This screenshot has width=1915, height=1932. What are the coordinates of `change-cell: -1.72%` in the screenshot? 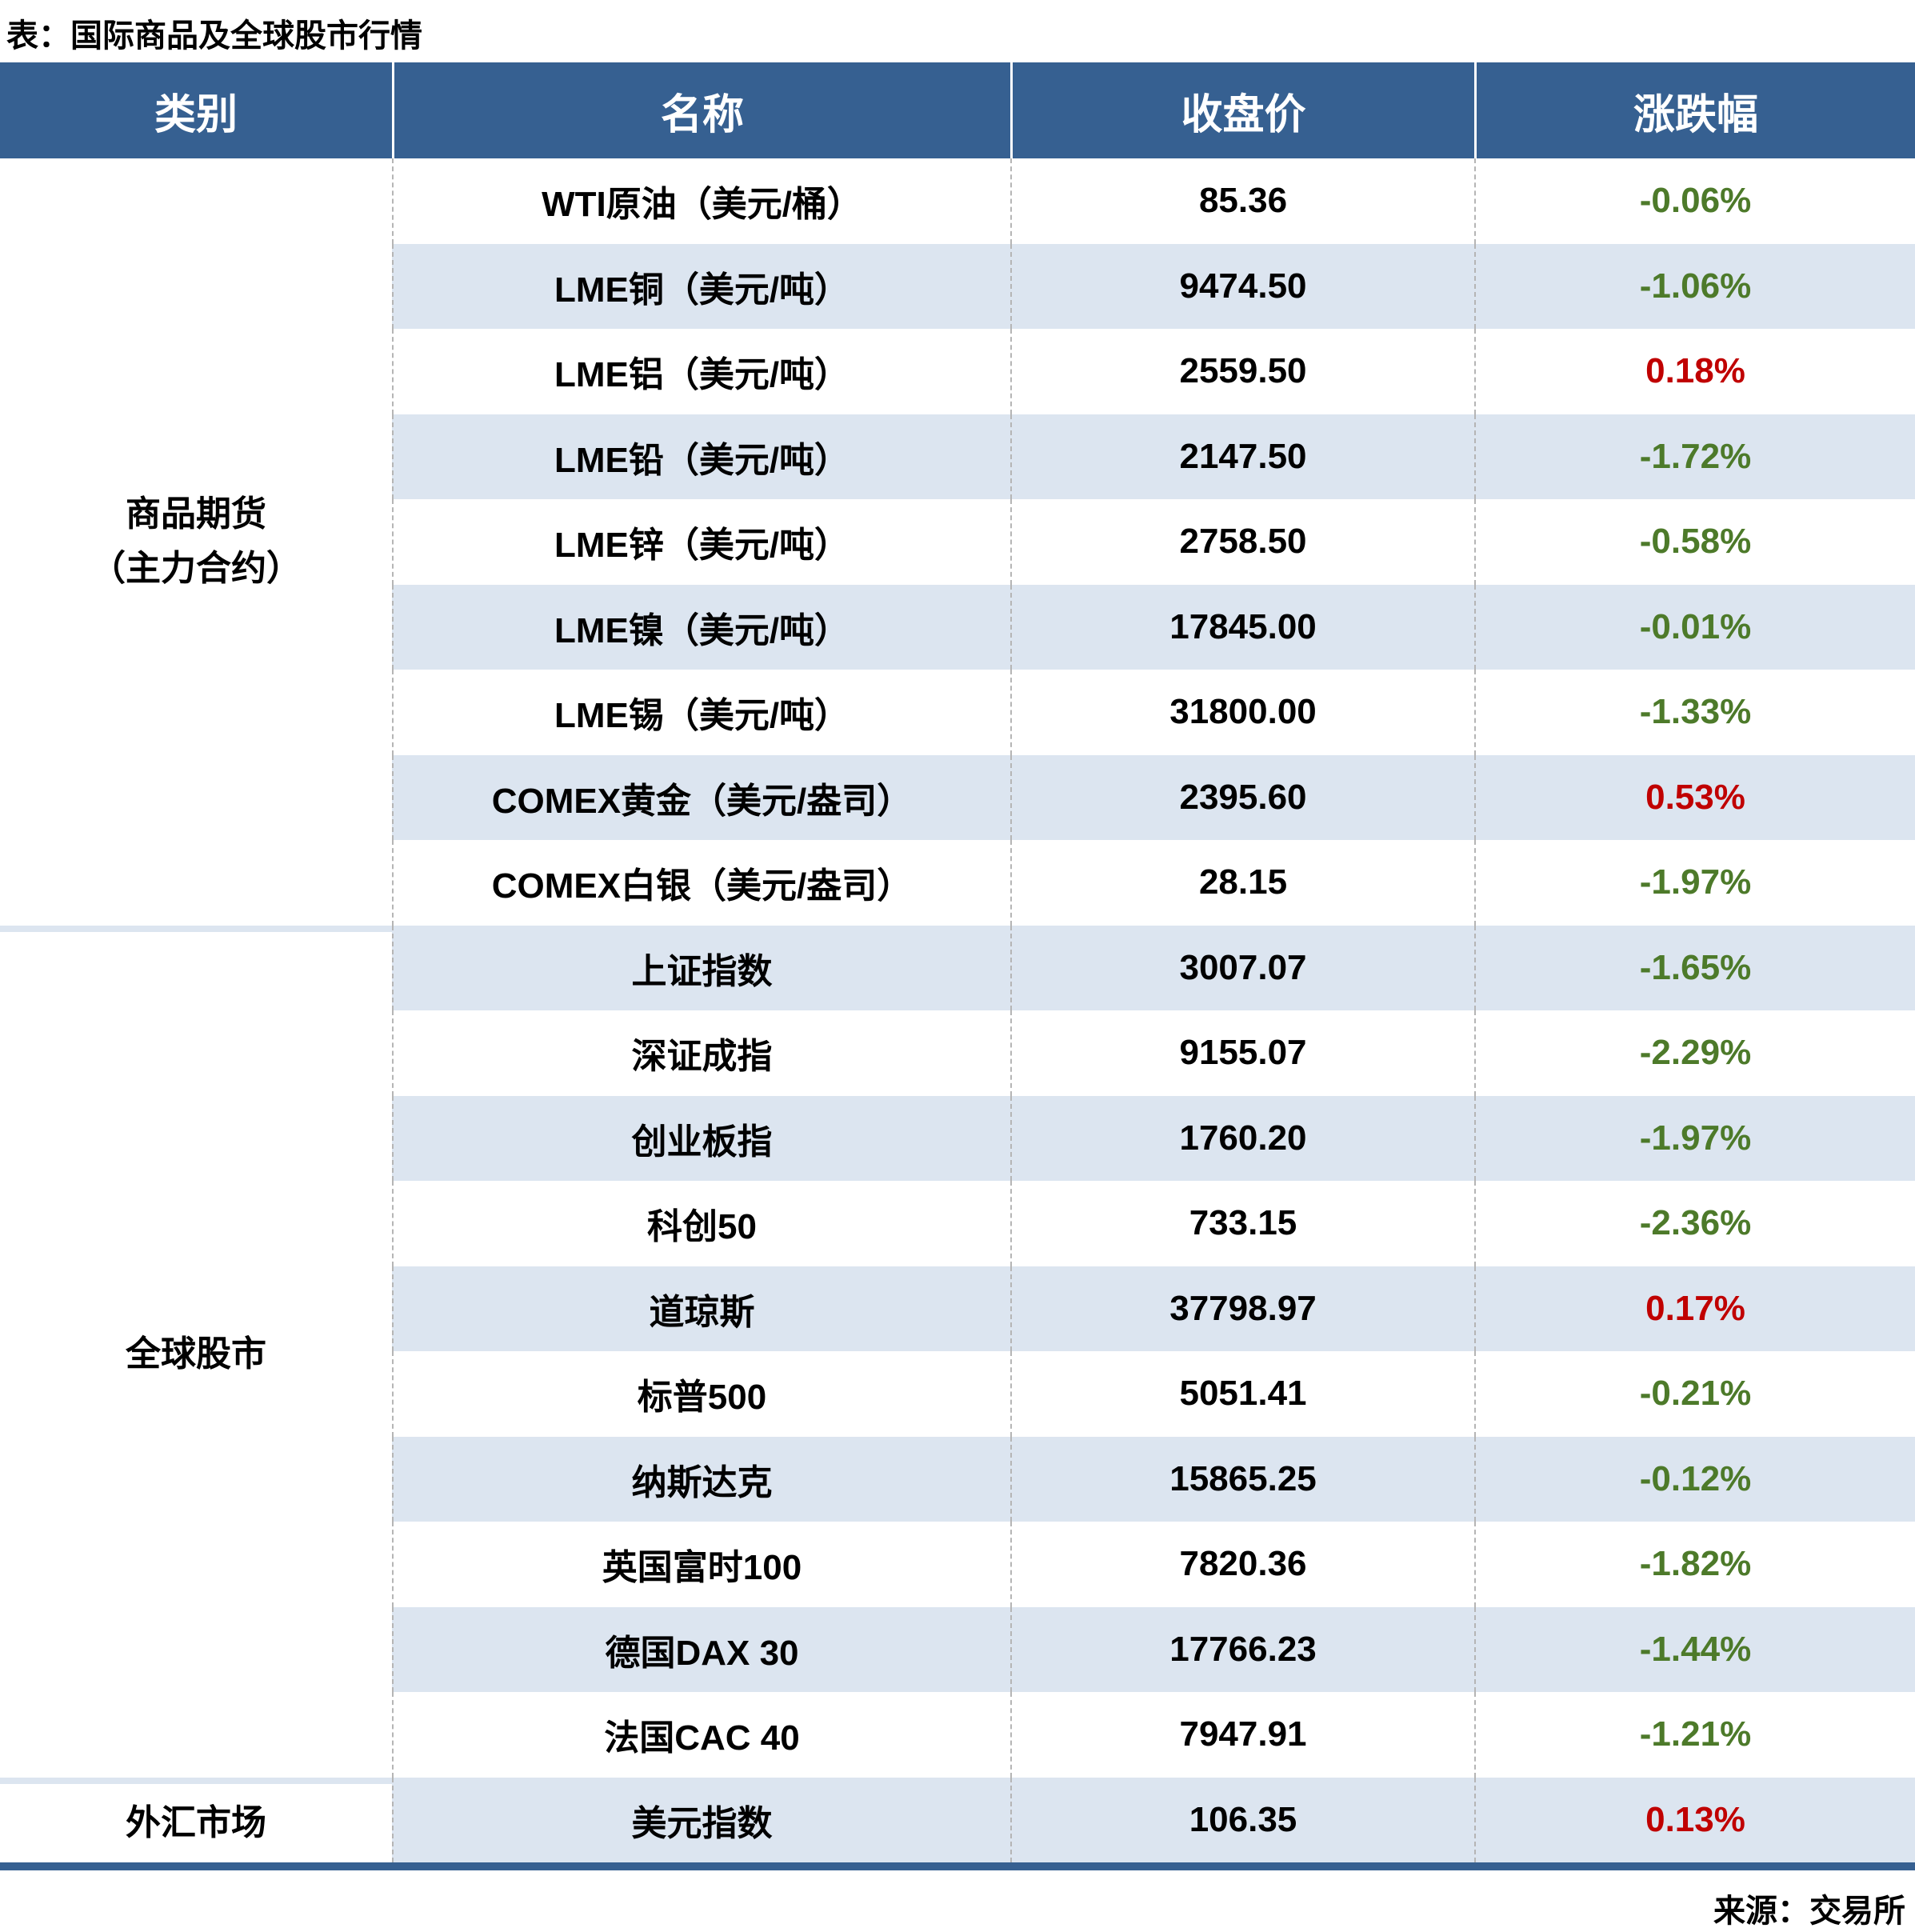 It's located at (1694, 456).